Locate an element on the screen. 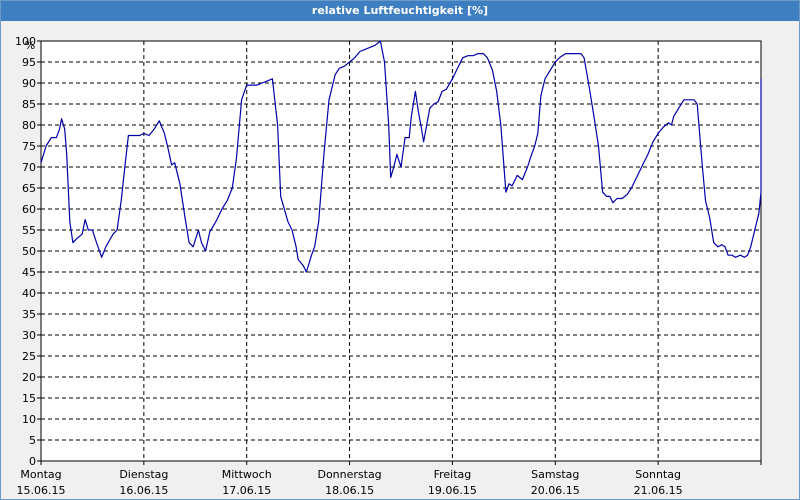 The height and width of the screenshot is (500, 800). y-axis-unit: % is located at coordinates (30, 45).